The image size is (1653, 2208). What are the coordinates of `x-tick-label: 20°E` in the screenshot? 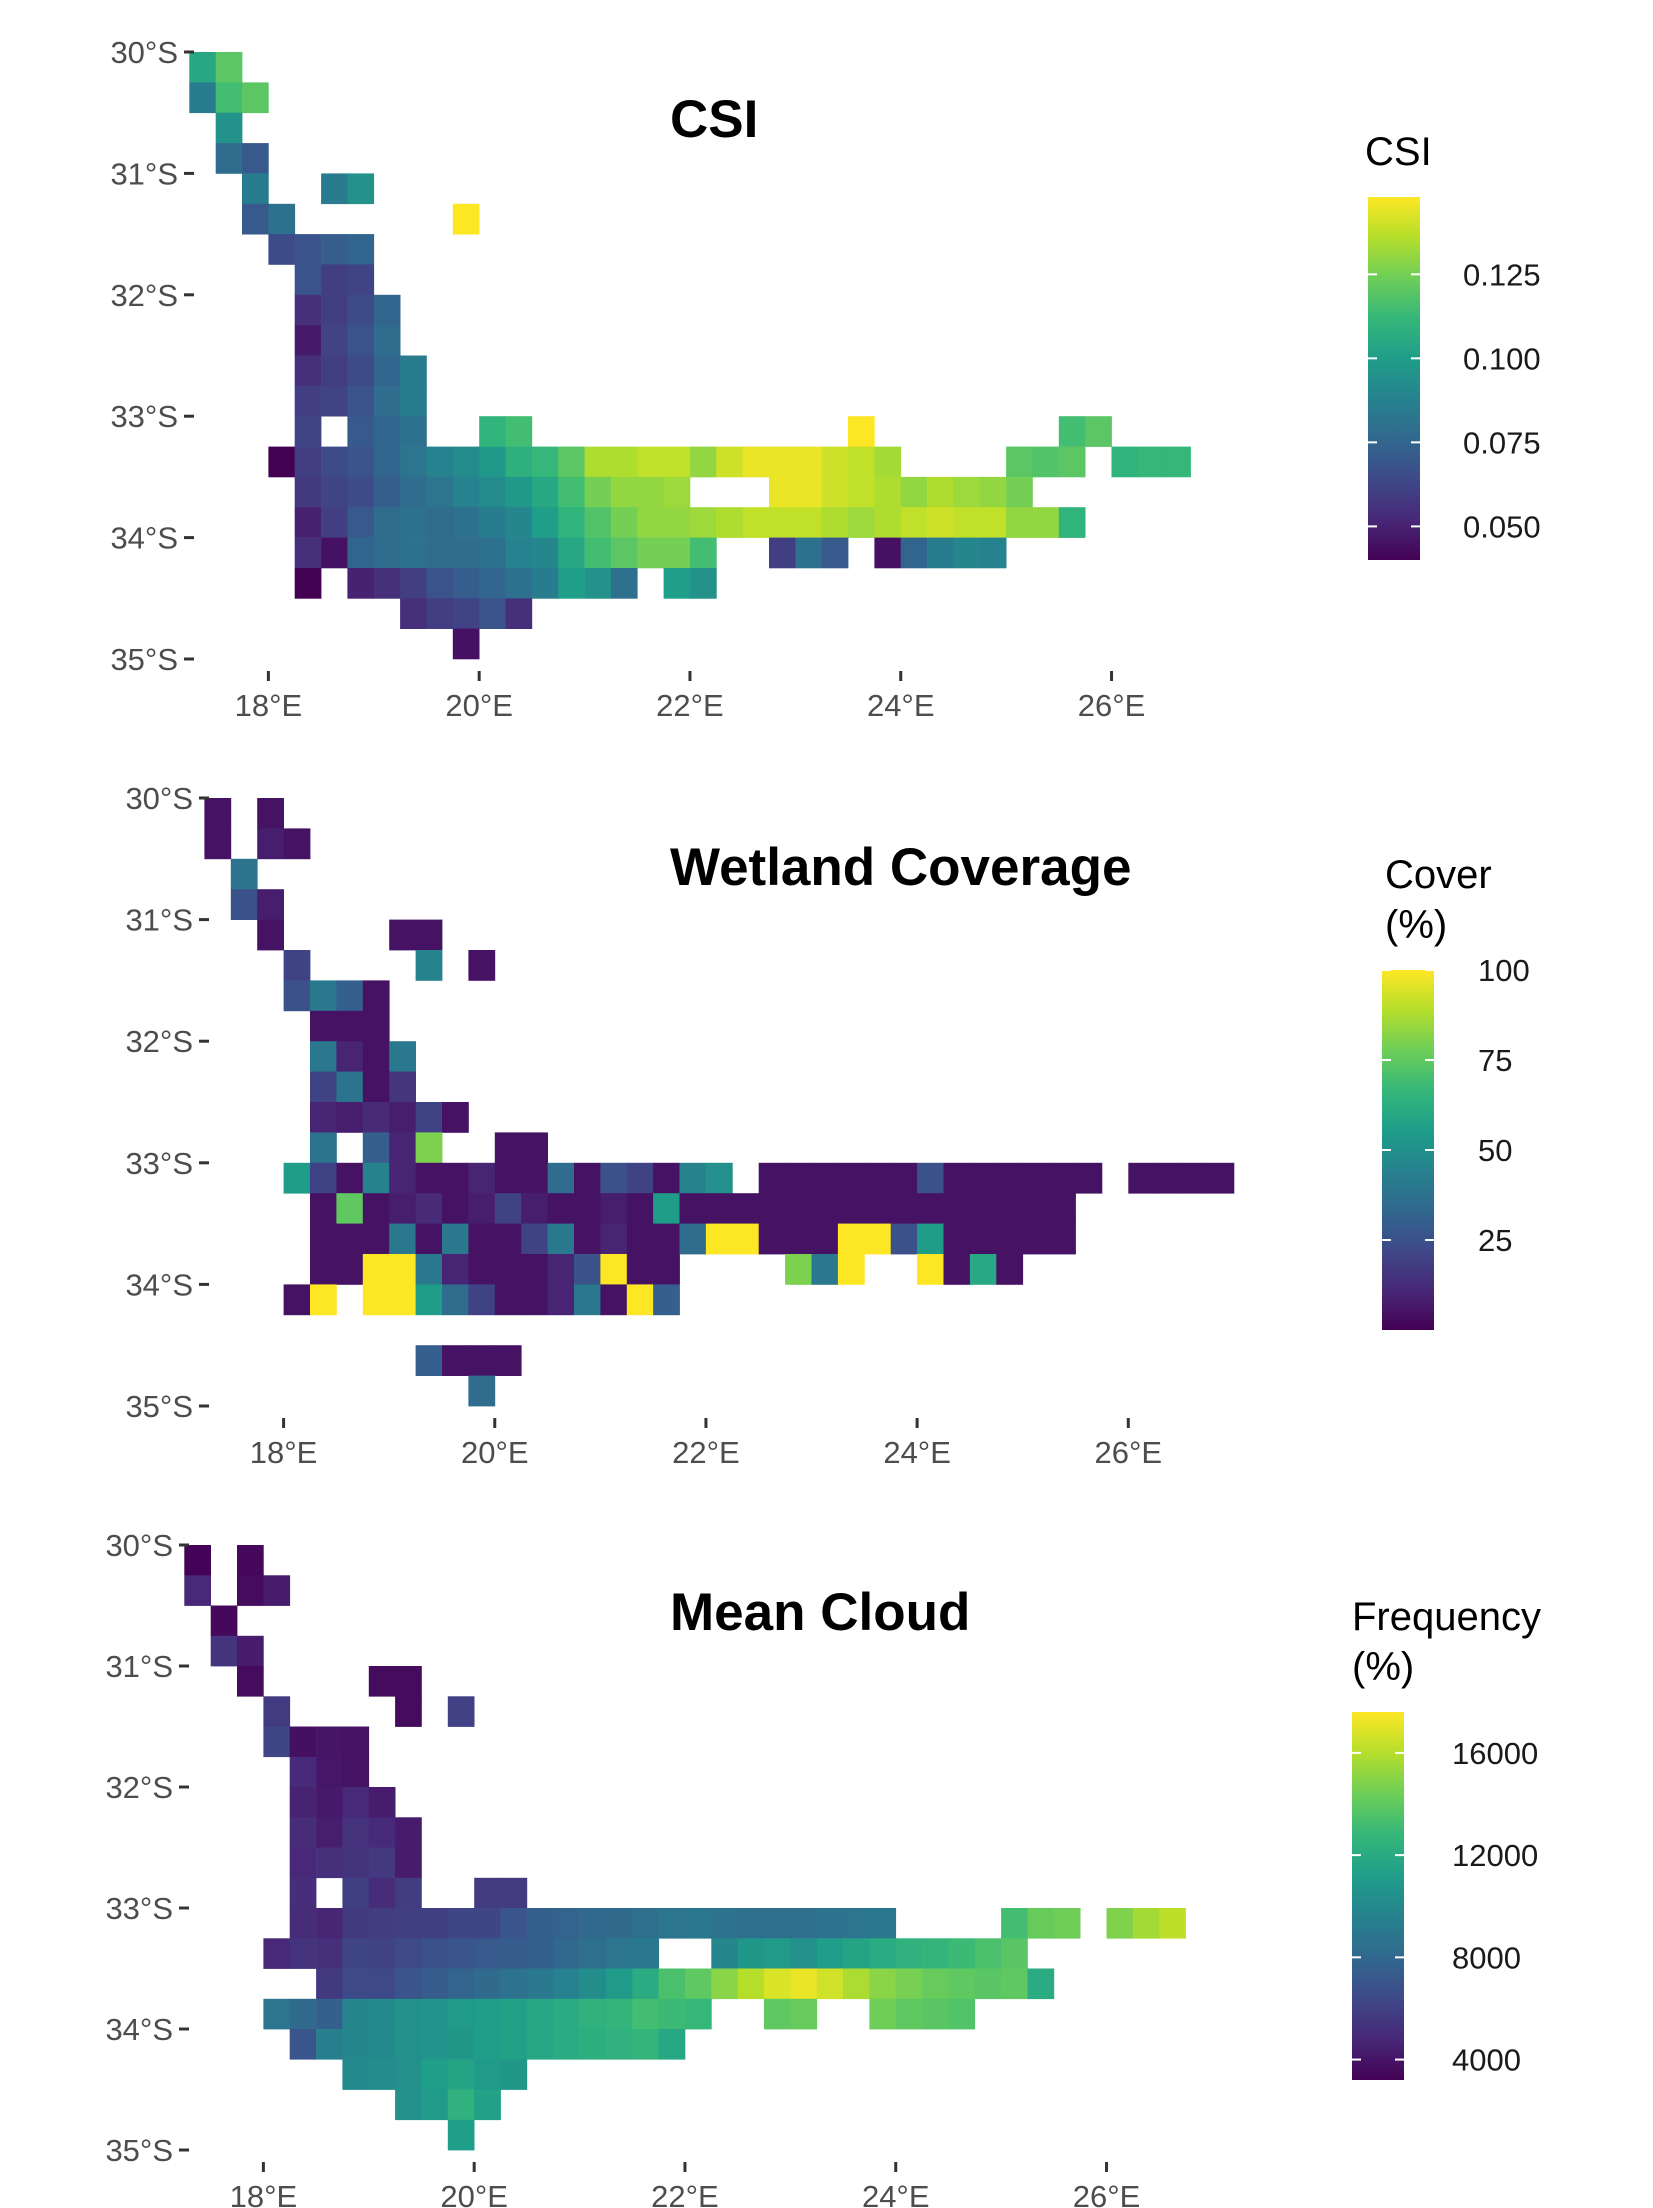 It's located at (479, 705).